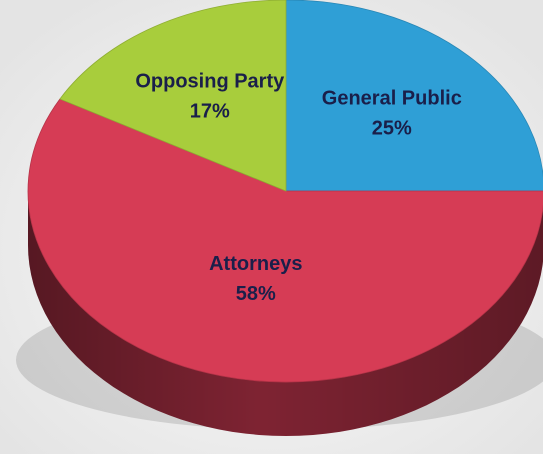 This screenshot has height=454, width=543. Describe the element at coordinates (392, 99) in the screenshot. I see `slice-label-general-public: General Public` at that location.